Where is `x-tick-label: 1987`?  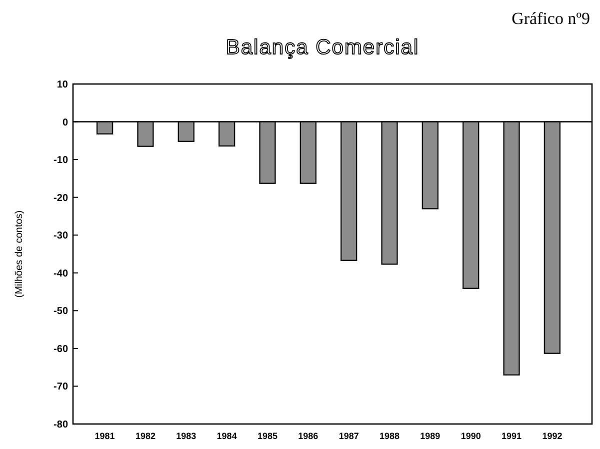
x-tick-label: 1987 is located at coordinates (348, 436).